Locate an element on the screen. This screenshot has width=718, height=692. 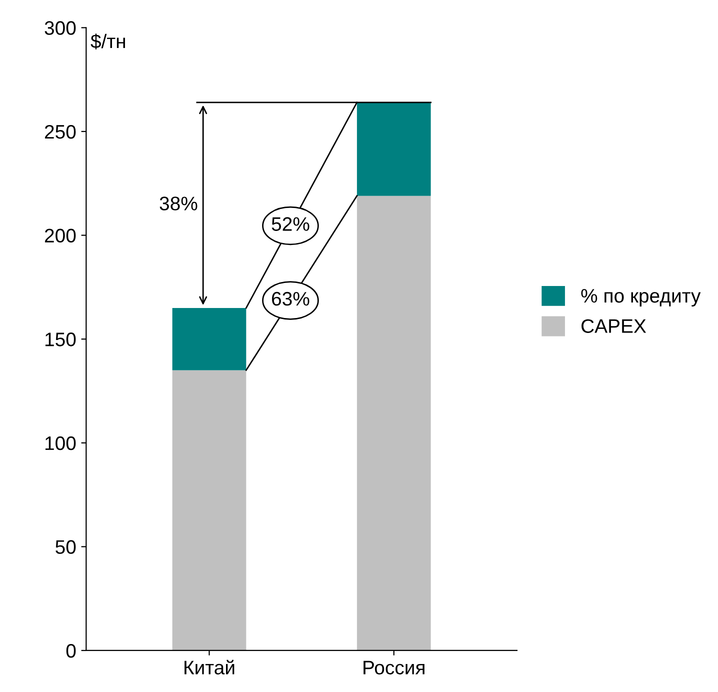
annotation: 38% is located at coordinates (179, 203).